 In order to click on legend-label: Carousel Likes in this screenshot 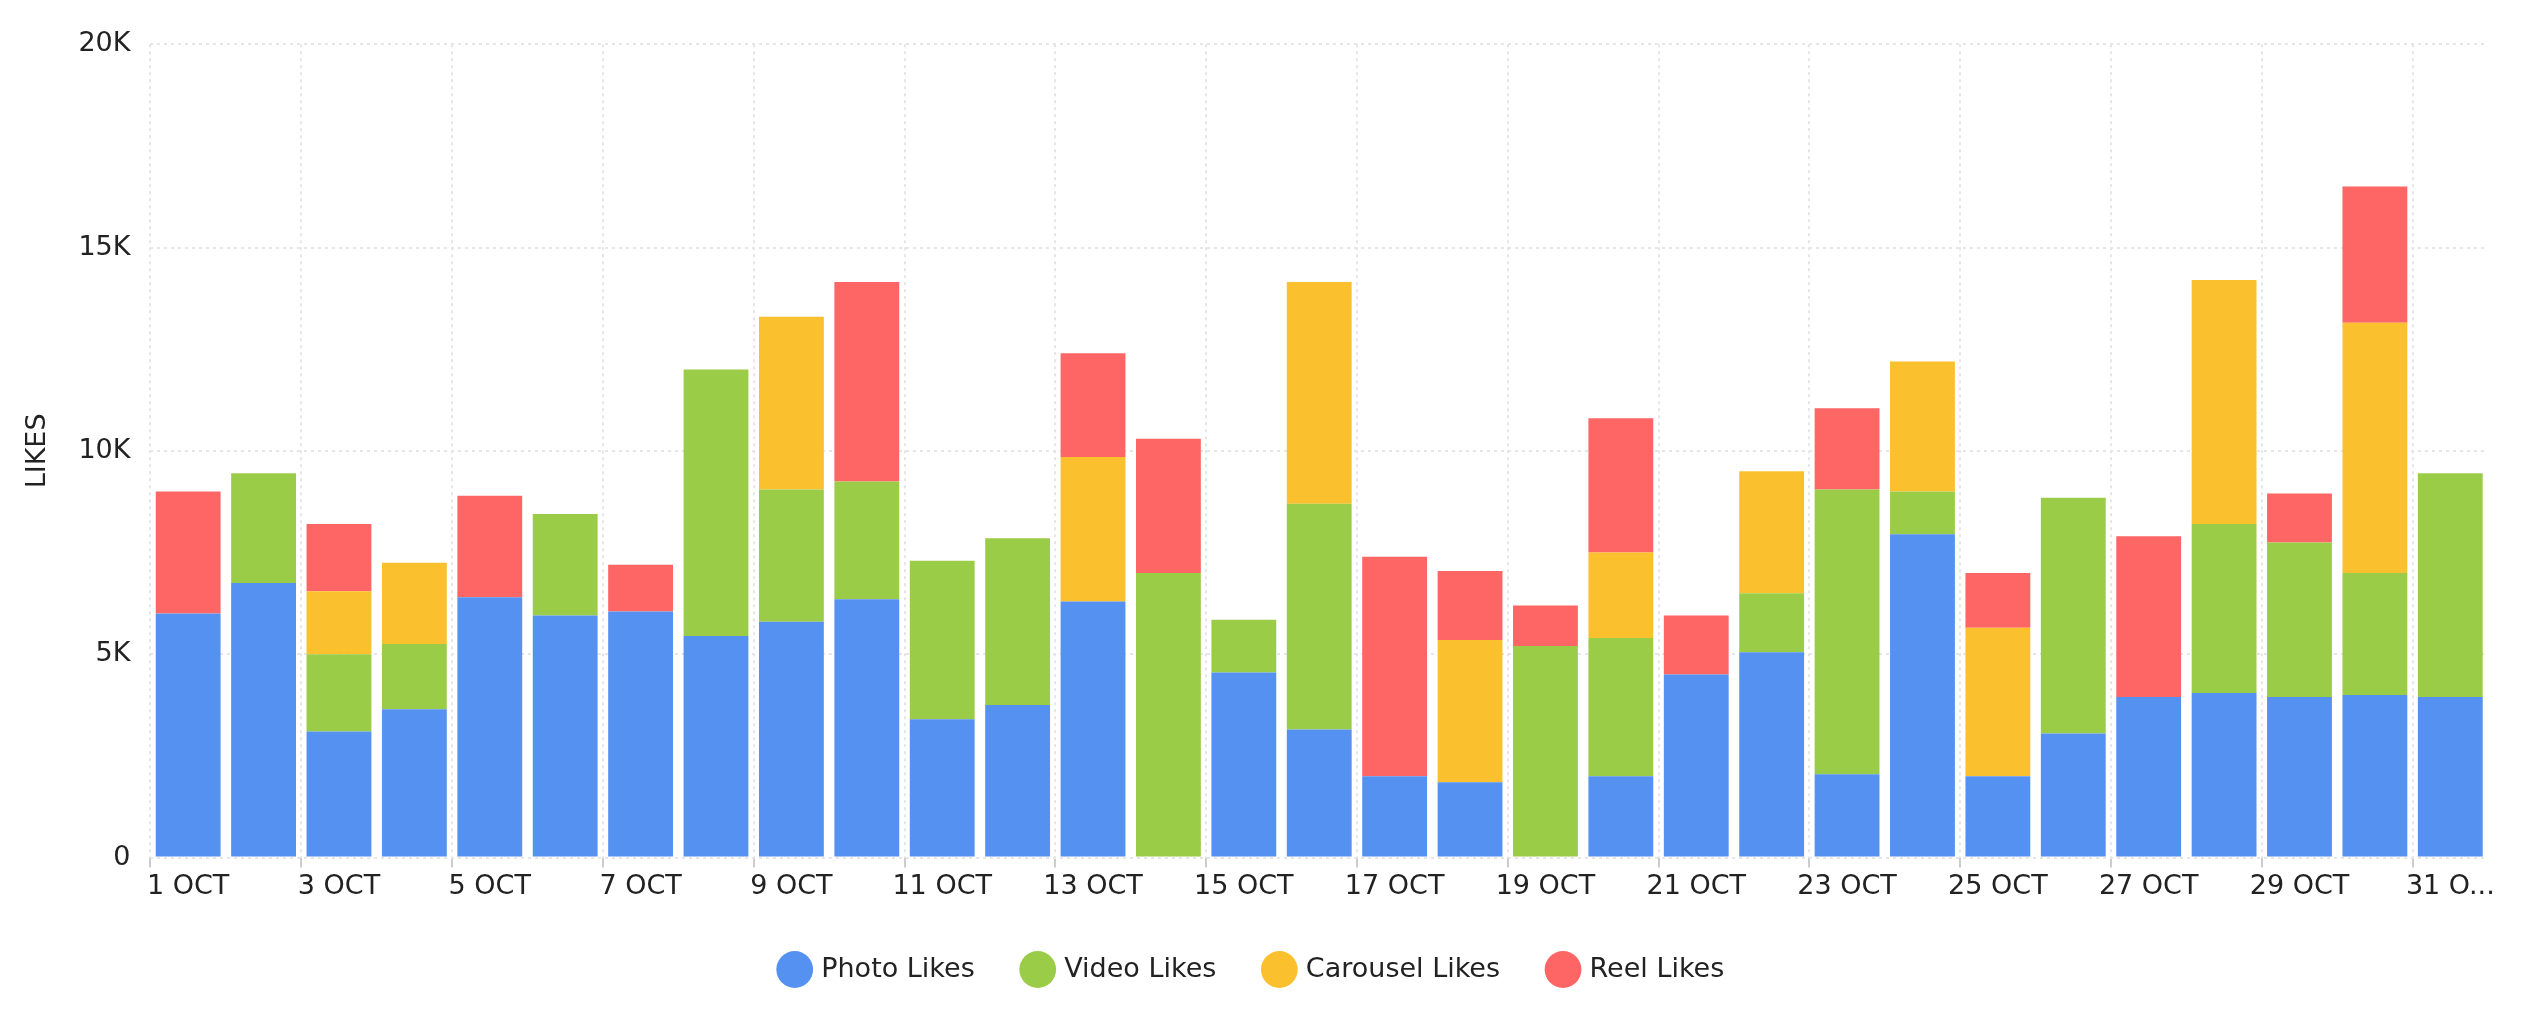, I will do `click(1403, 967)`.